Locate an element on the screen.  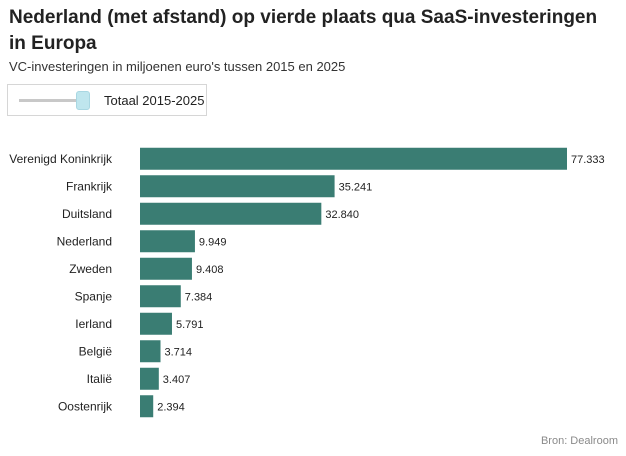
value-label: 5.791 is located at coordinates (190, 325).